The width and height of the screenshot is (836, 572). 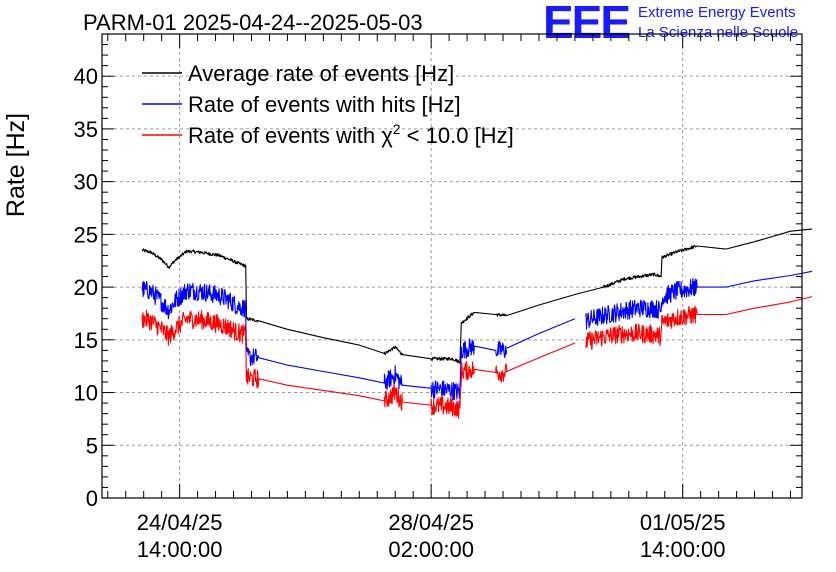 What do you see at coordinates (718, 32) in the screenshot?
I see `logo-caption-line-2: La Scienza nelle Scuole` at bounding box center [718, 32].